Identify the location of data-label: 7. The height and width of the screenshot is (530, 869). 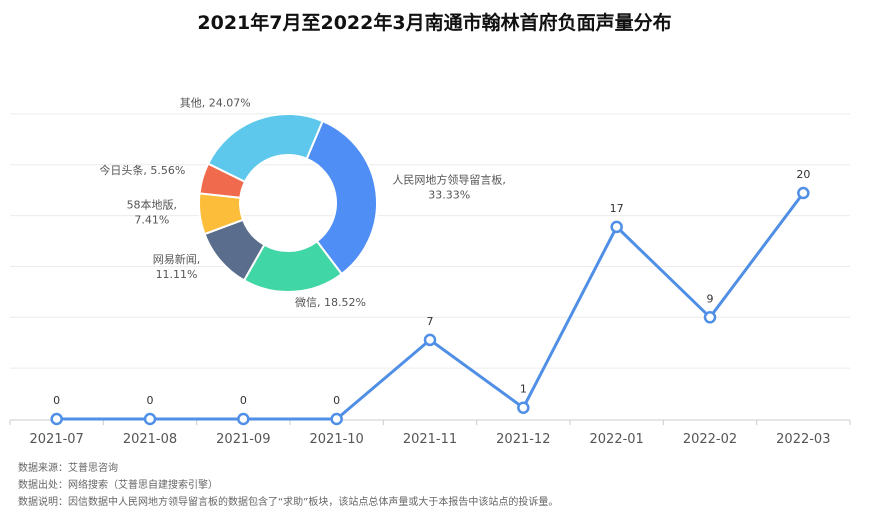
(430, 321).